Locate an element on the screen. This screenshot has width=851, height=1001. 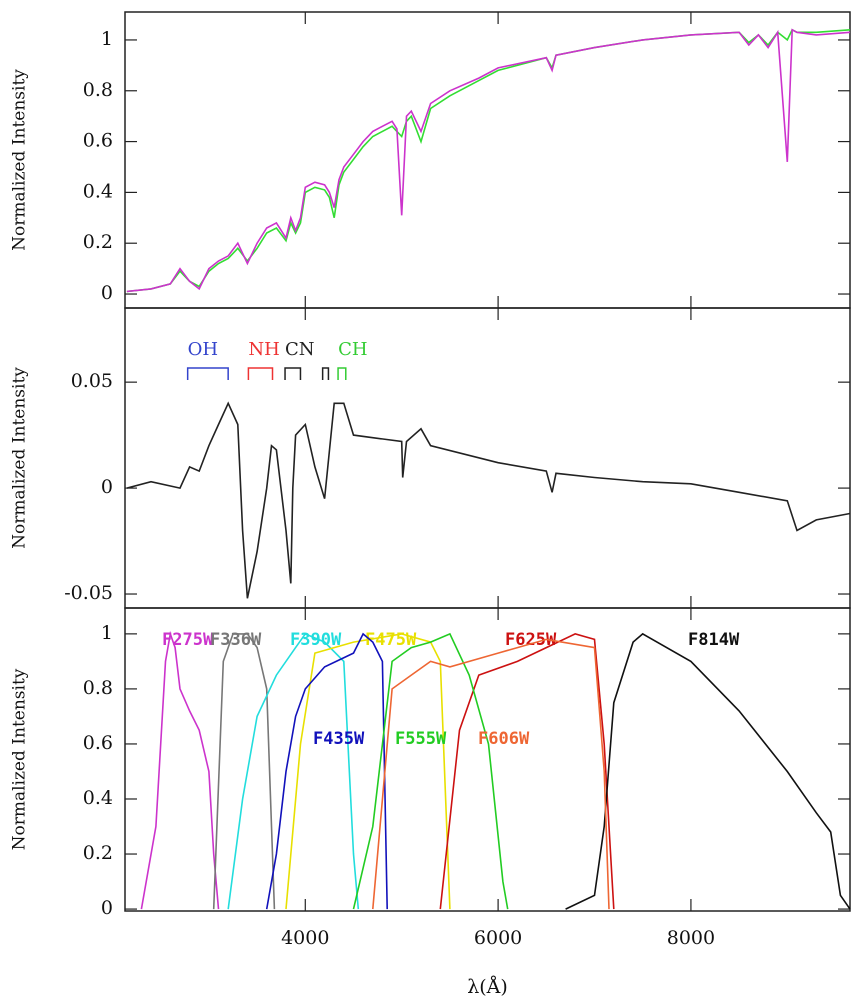
annotation-label: NH is located at coordinates (263, 349).